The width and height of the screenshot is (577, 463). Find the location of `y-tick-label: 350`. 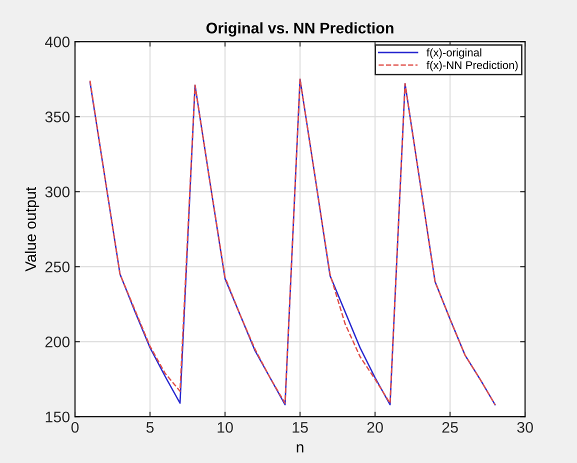

y-tick-label: 350 is located at coordinates (57, 117).